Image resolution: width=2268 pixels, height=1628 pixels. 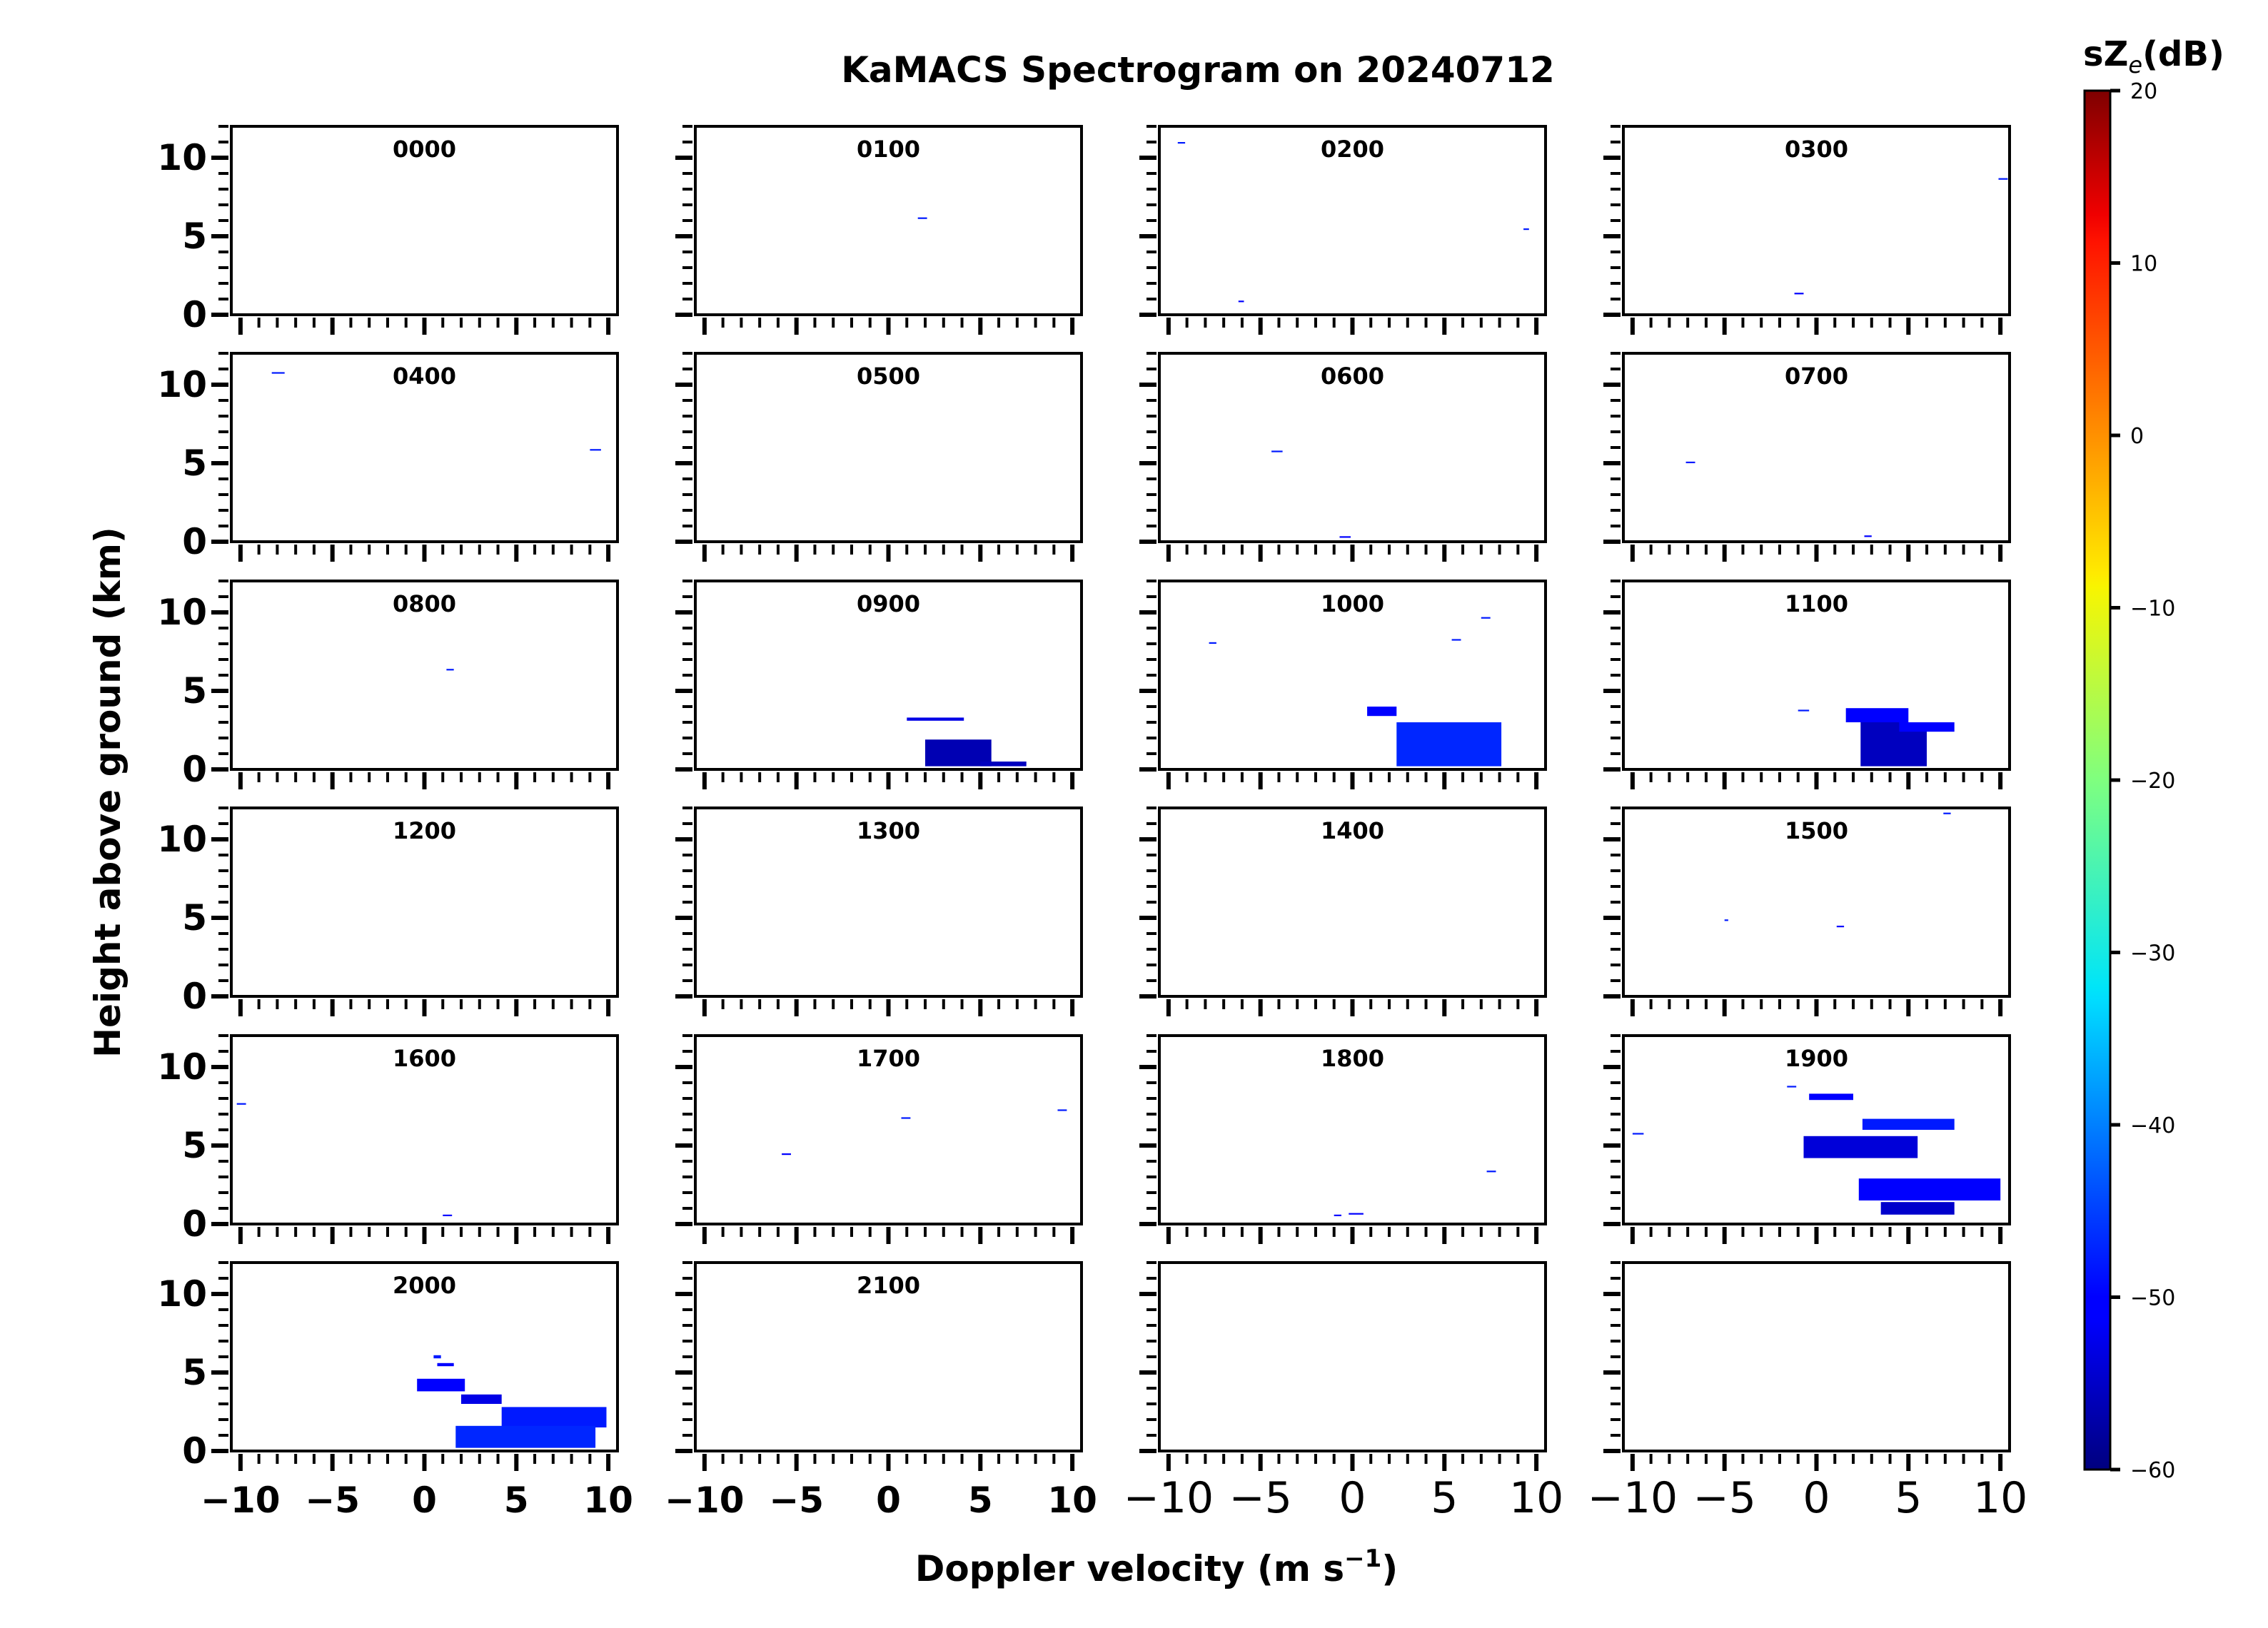 What do you see at coordinates (1343, 1392) in the screenshot?
I see `spectrogram-panel: −10 −5 0 5 10` at bounding box center [1343, 1392].